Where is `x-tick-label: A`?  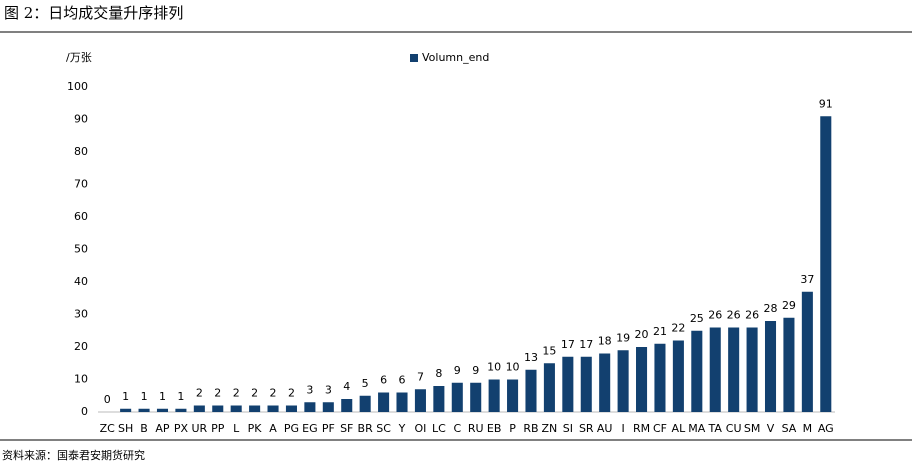 x-tick-label: A is located at coordinates (273, 428).